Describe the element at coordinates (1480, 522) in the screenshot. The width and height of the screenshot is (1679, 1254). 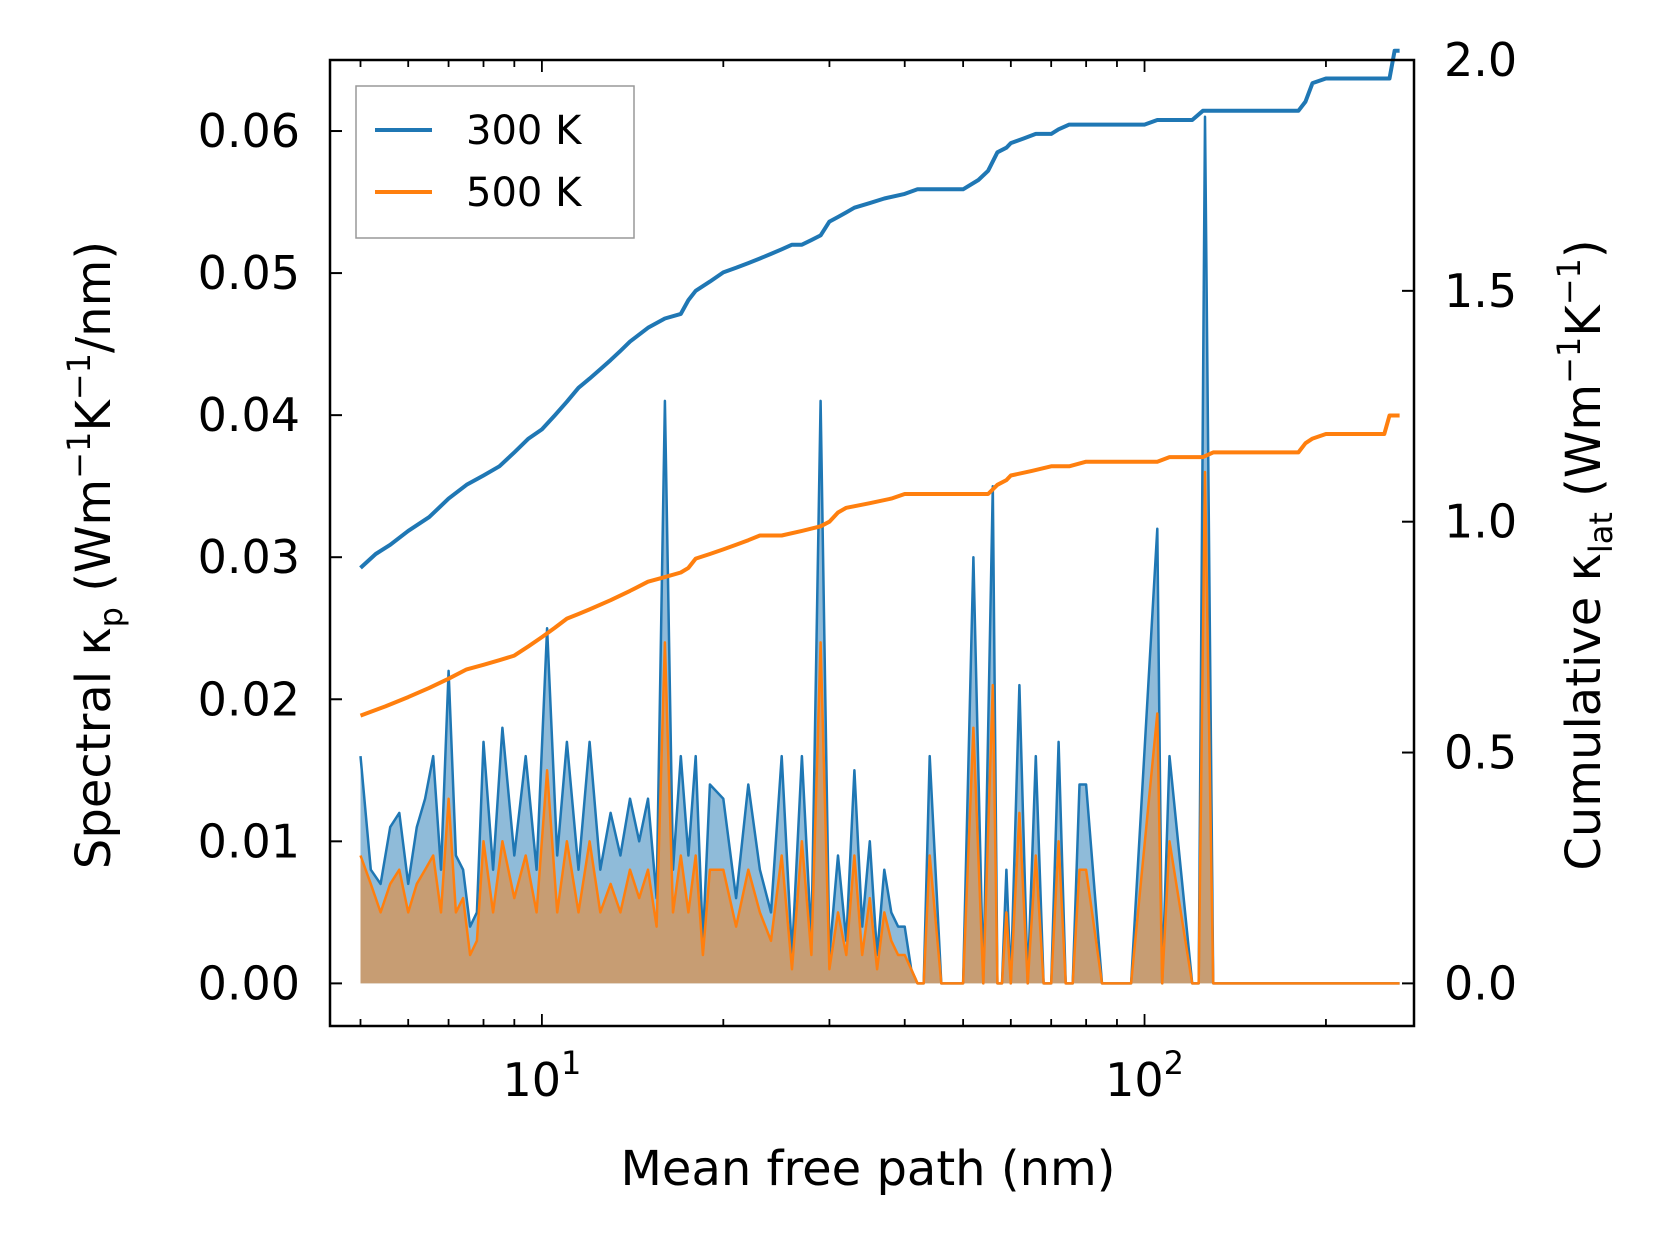
I see `y-right-tick-label: 1.0` at that location.